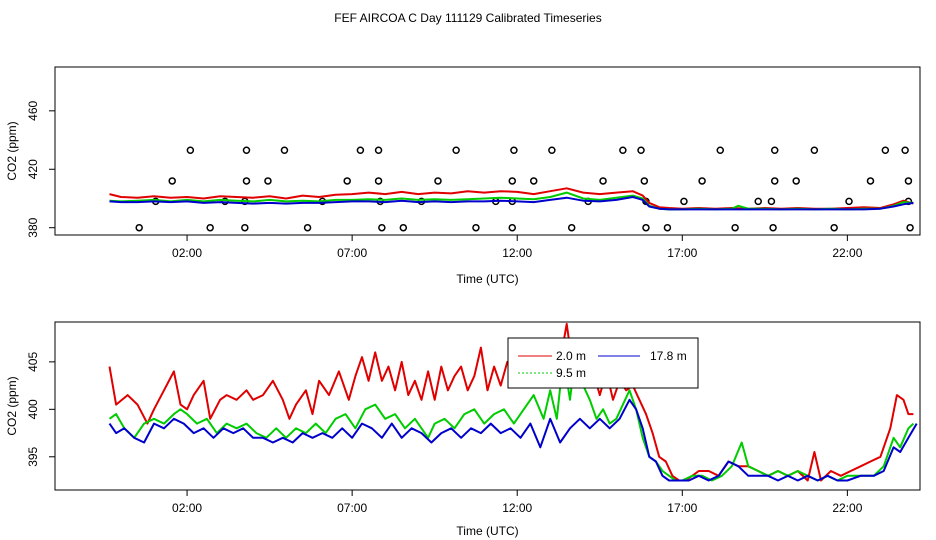 The height and width of the screenshot is (540, 936). I want to click on top-y-axis: 380 420 460, so click(40, 169).